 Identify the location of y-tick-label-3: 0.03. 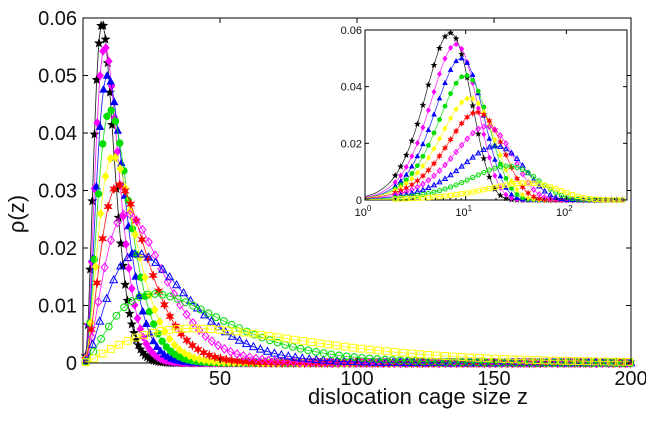
(57, 192).